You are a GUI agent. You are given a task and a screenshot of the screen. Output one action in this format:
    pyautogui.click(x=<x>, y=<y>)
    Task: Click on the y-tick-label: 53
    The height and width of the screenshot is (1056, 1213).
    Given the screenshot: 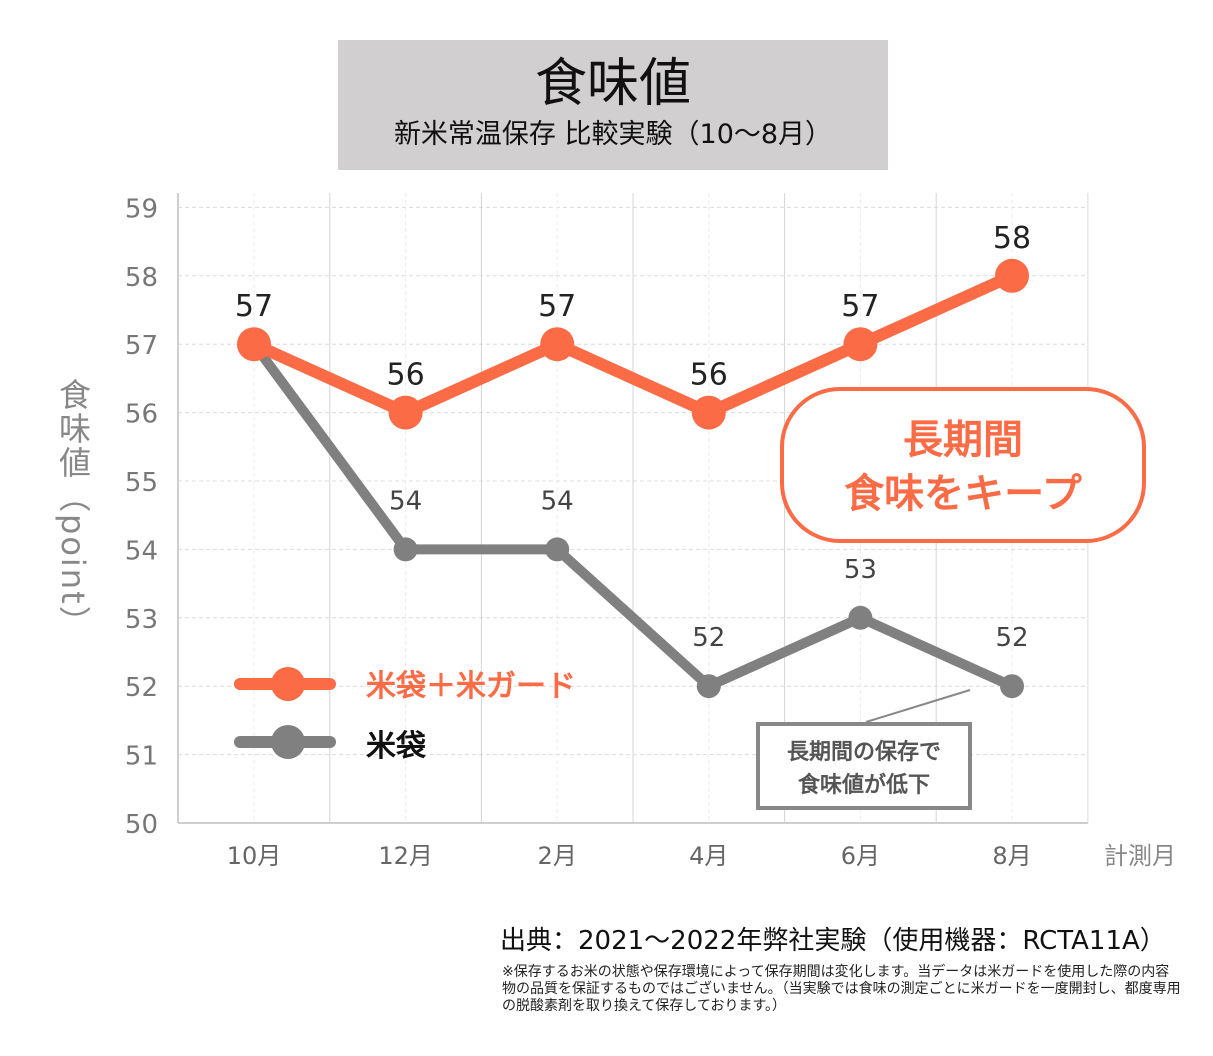 What is the action you would take?
    pyautogui.click(x=141, y=620)
    